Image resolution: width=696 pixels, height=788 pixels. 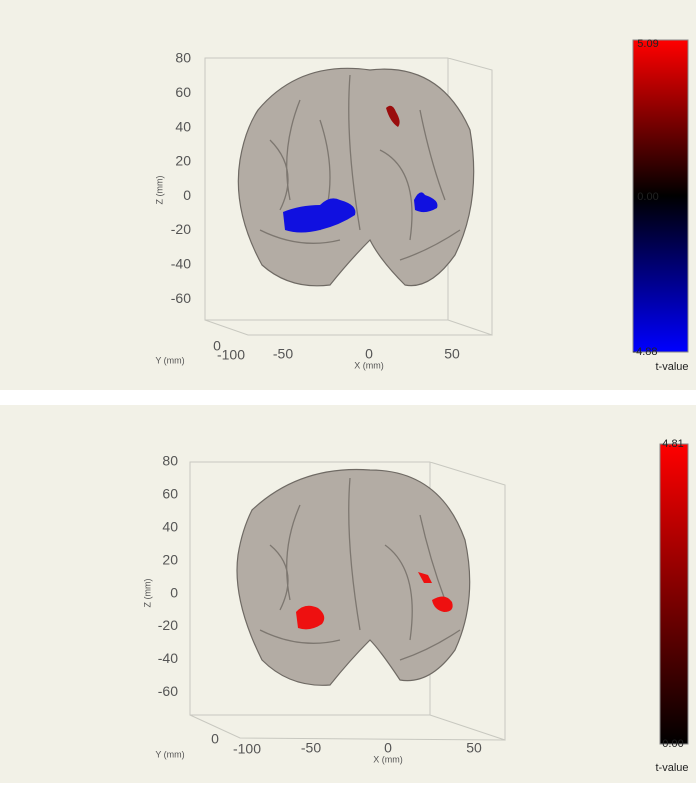 I want to click on colorbar-label: 4.81, so click(x=672, y=444).